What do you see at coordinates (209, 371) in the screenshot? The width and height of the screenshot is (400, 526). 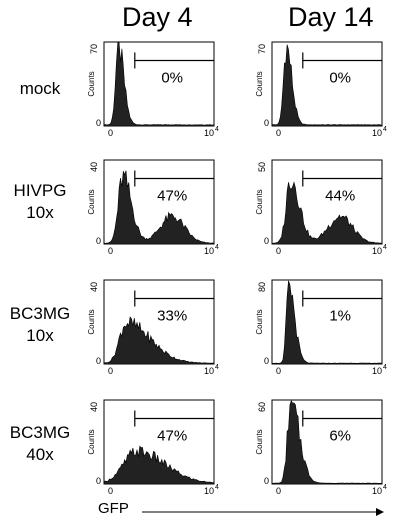 I see `x-tick-max-r2c0: 10` at bounding box center [209, 371].